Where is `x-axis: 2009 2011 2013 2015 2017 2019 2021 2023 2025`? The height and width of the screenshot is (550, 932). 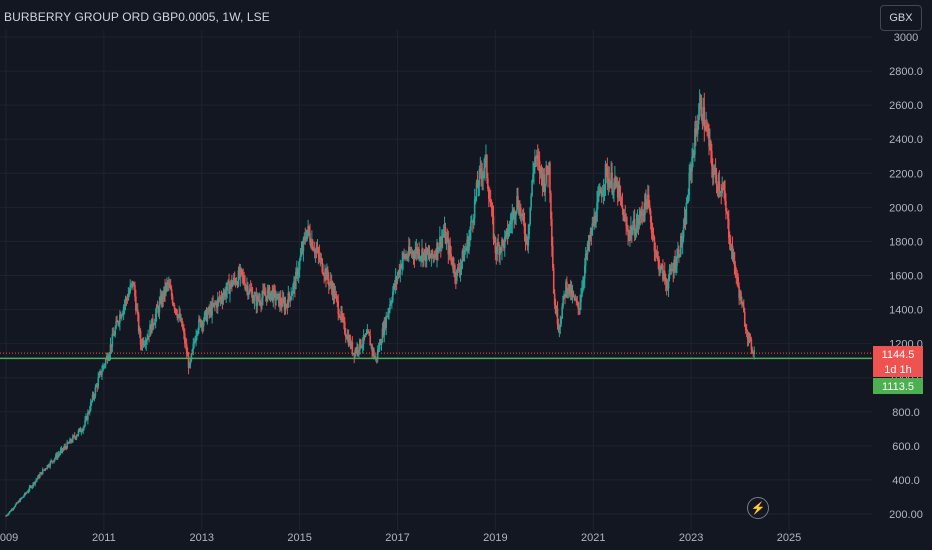 x-axis: 2009 2011 2013 2015 2017 2019 2021 2023 2025 is located at coordinates (400, 538).